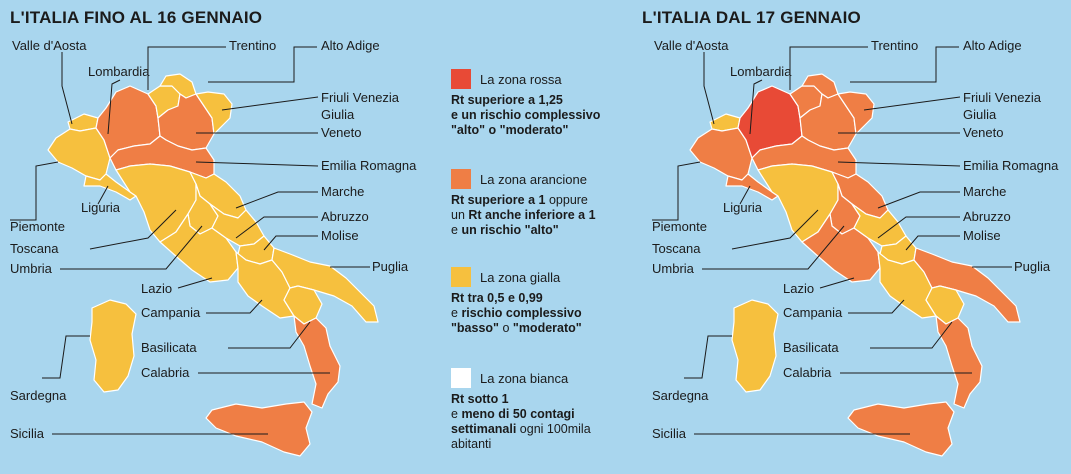  Describe the element at coordinates (507, 100) in the screenshot. I see `legend-line: Rt superiore a 1,25` at that location.